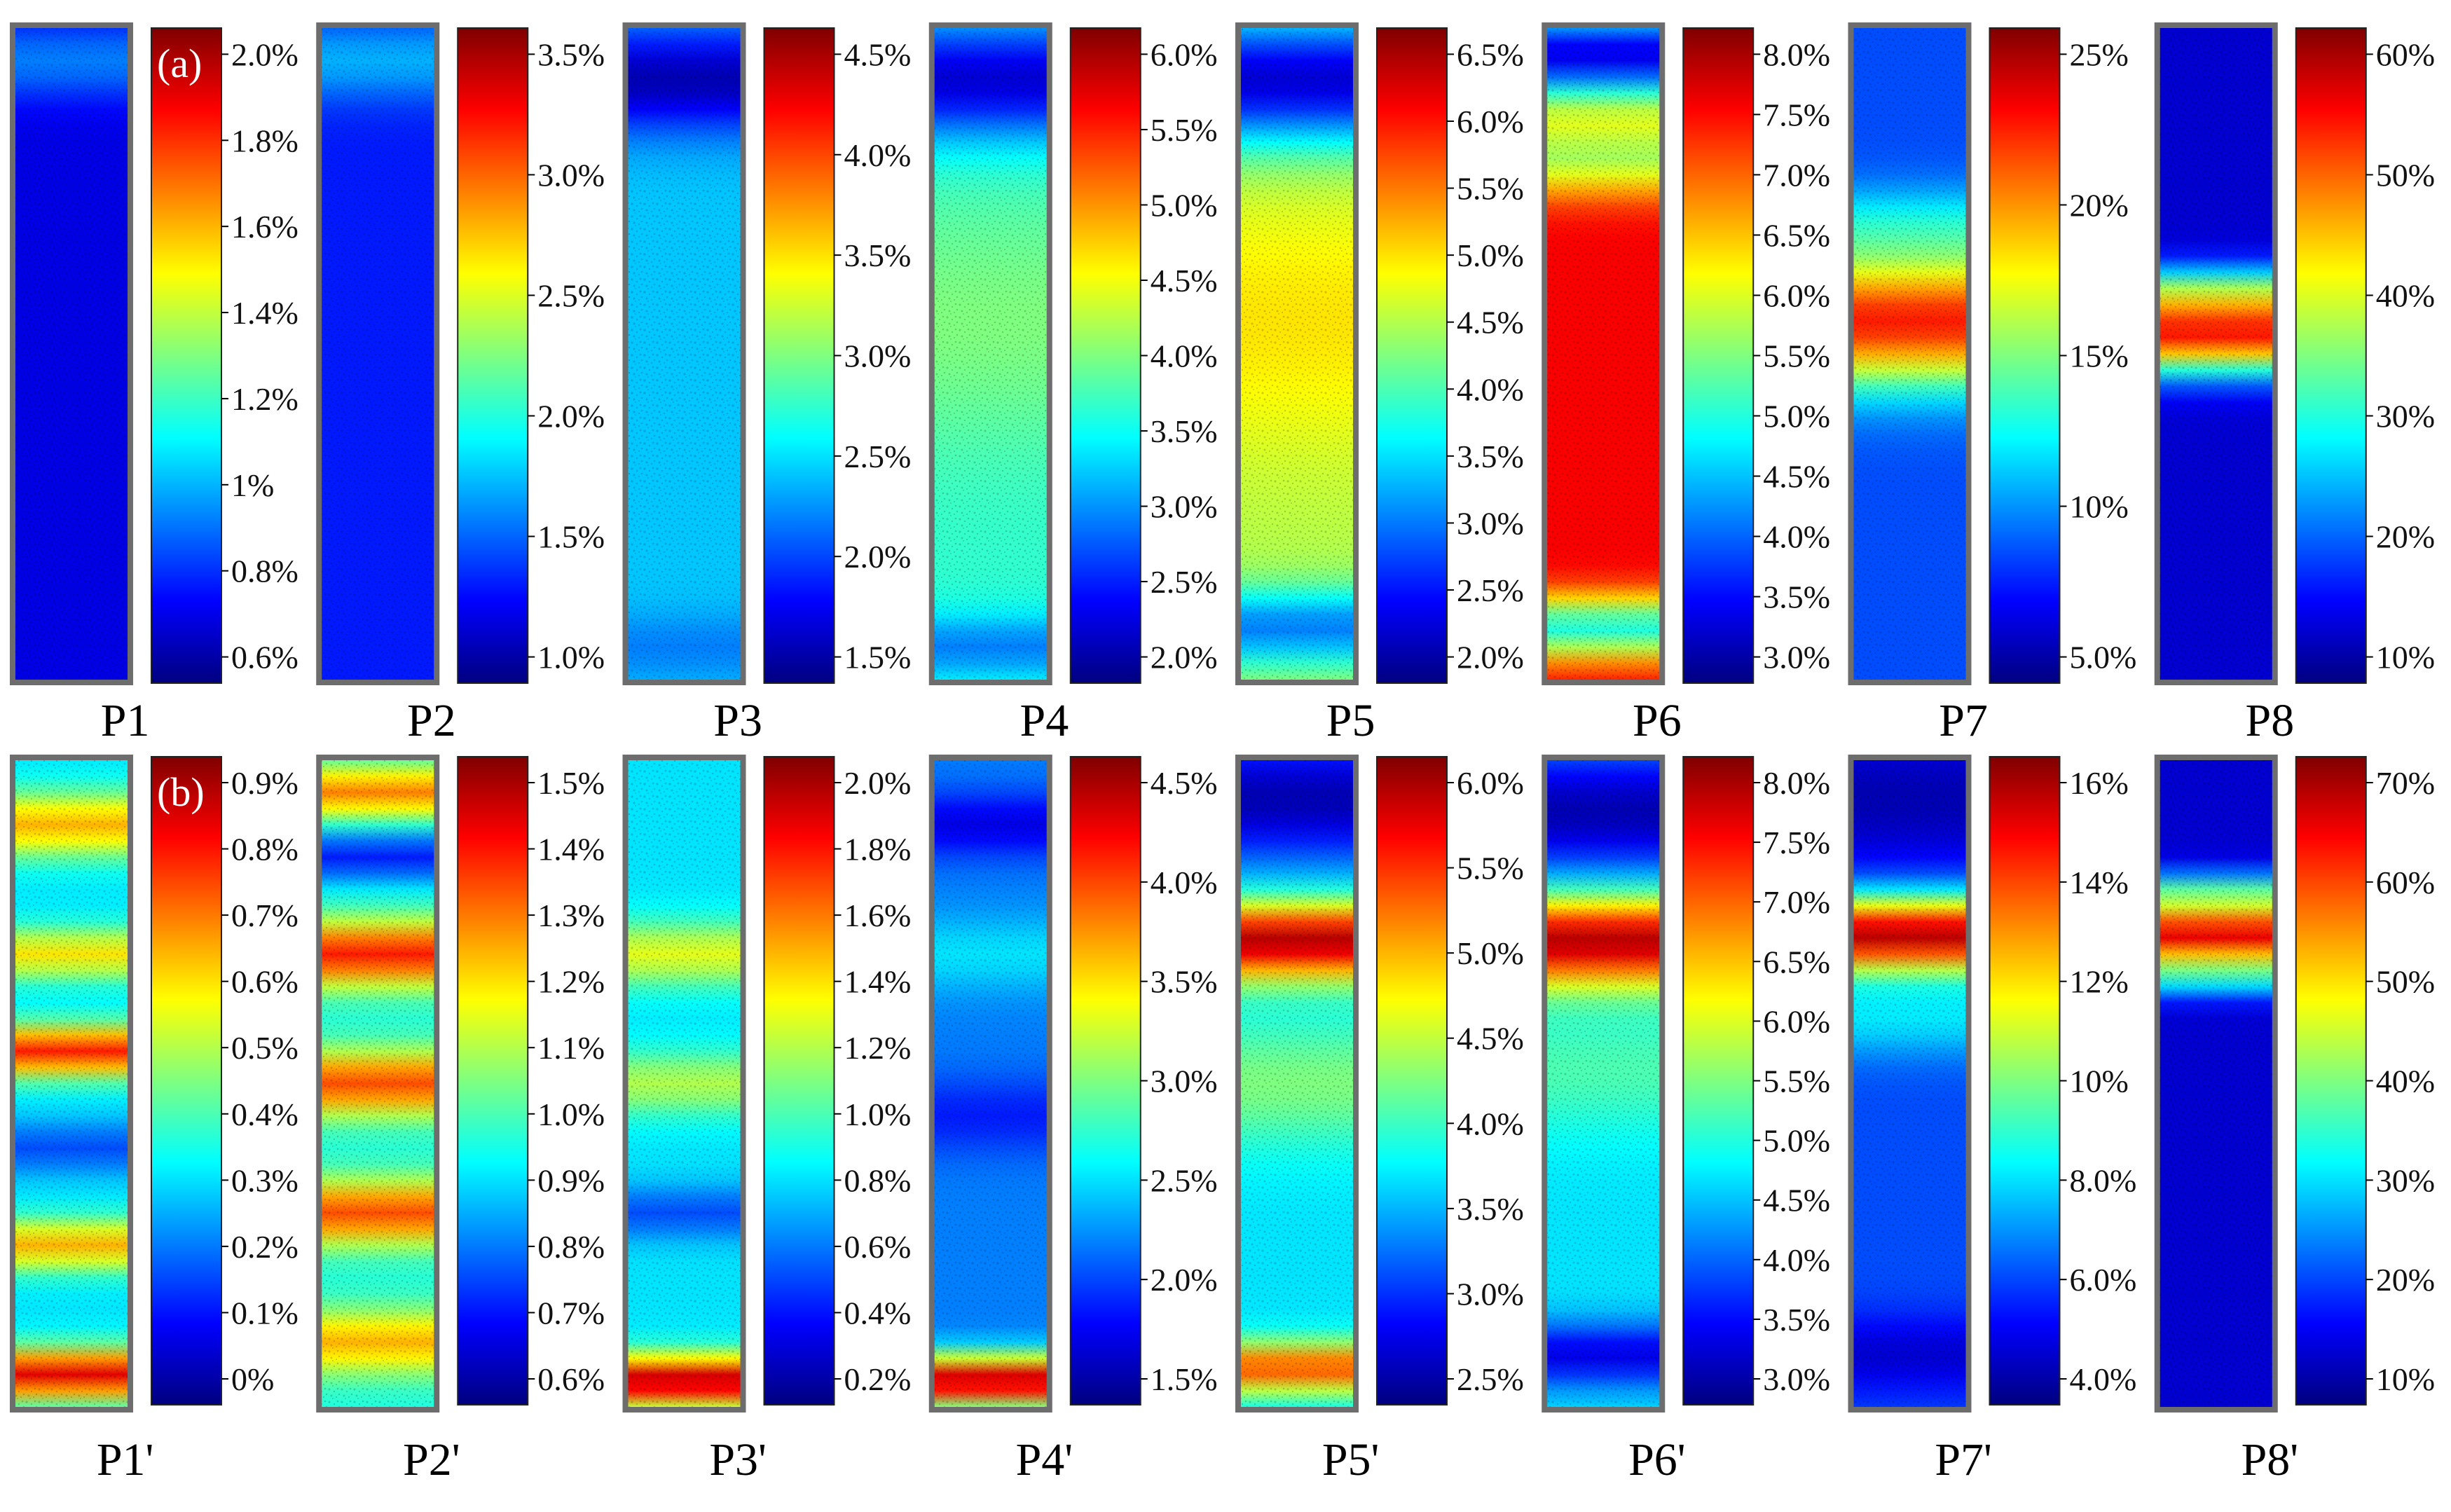  What do you see at coordinates (2103, 1180) in the screenshot?
I see `tick-label: 8.0%` at bounding box center [2103, 1180].